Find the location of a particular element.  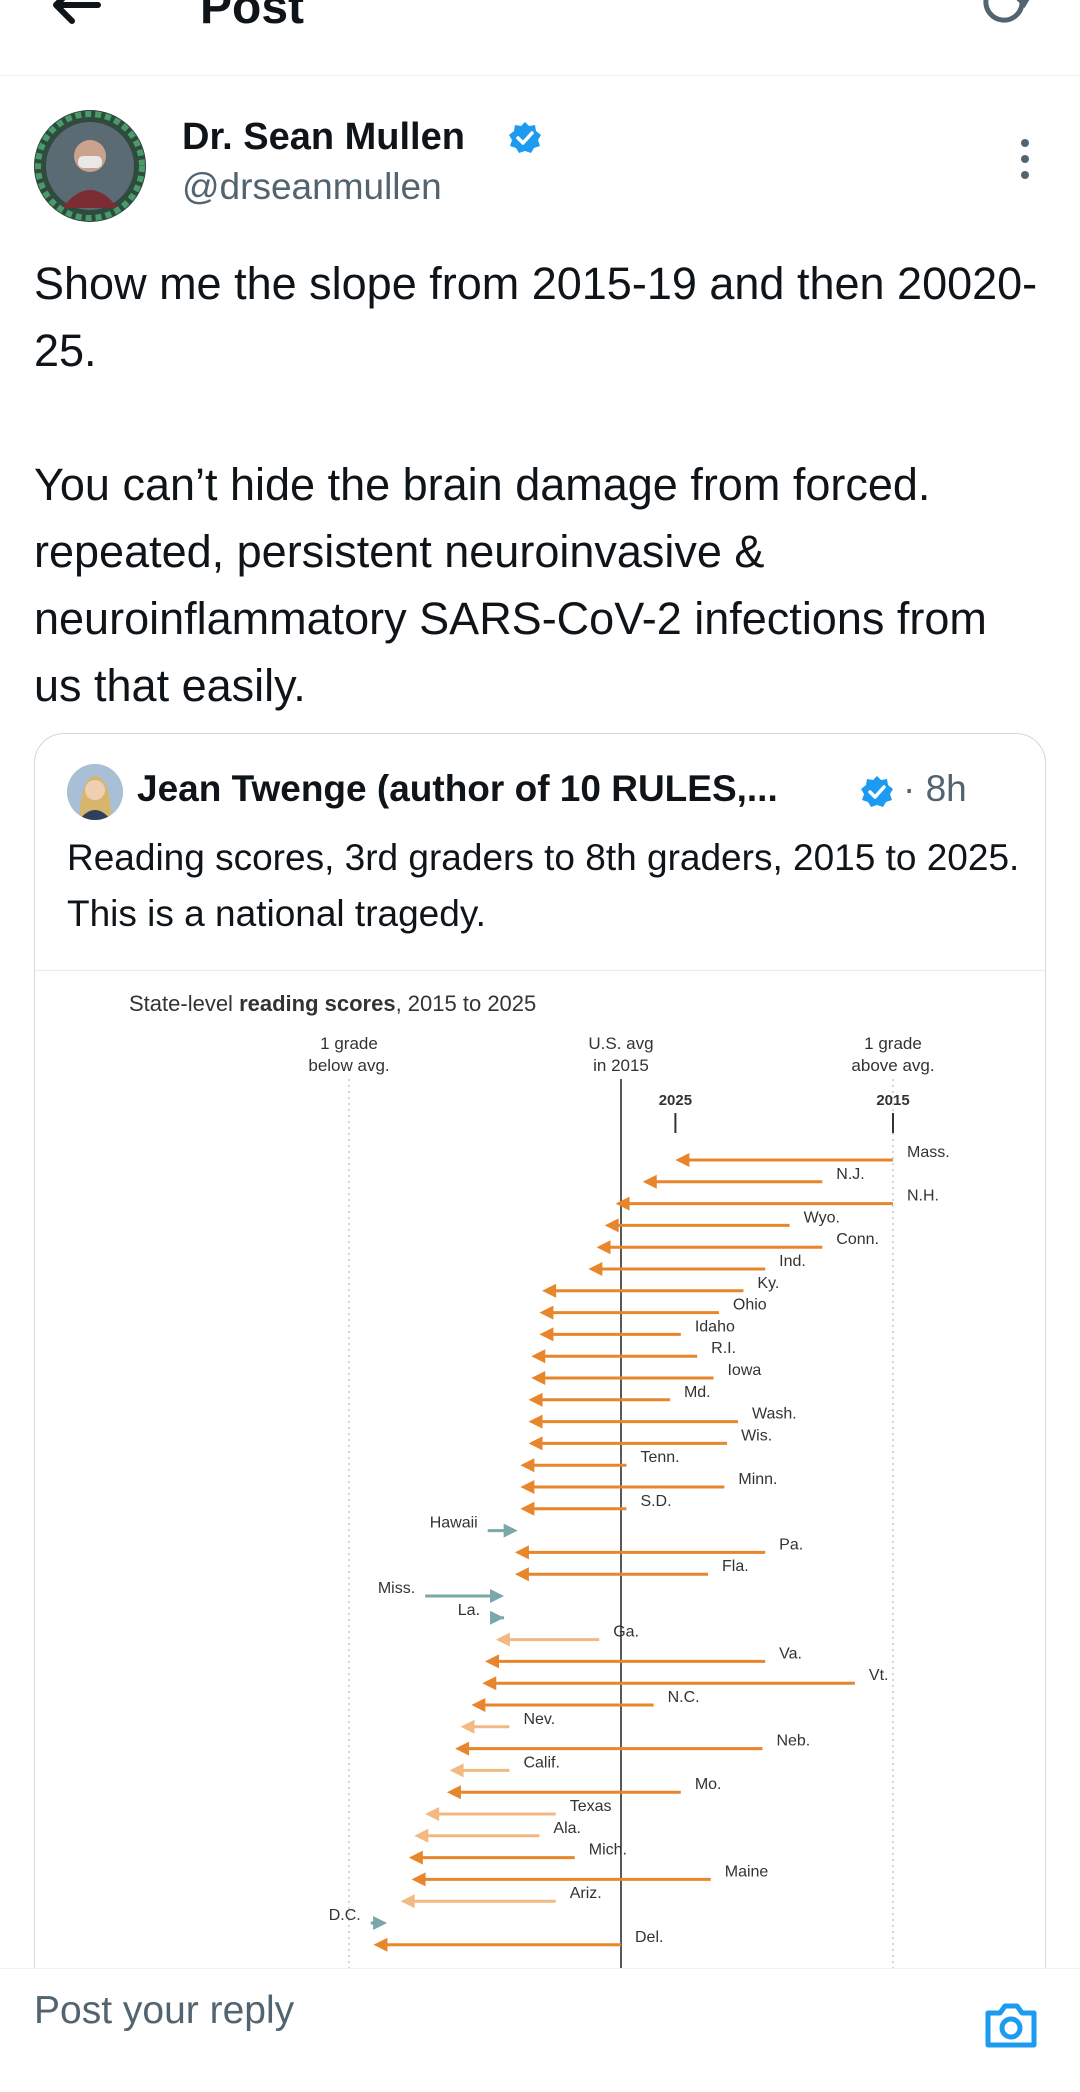

arrow-n-j: N.J. is located at coordinates (753, 1177).